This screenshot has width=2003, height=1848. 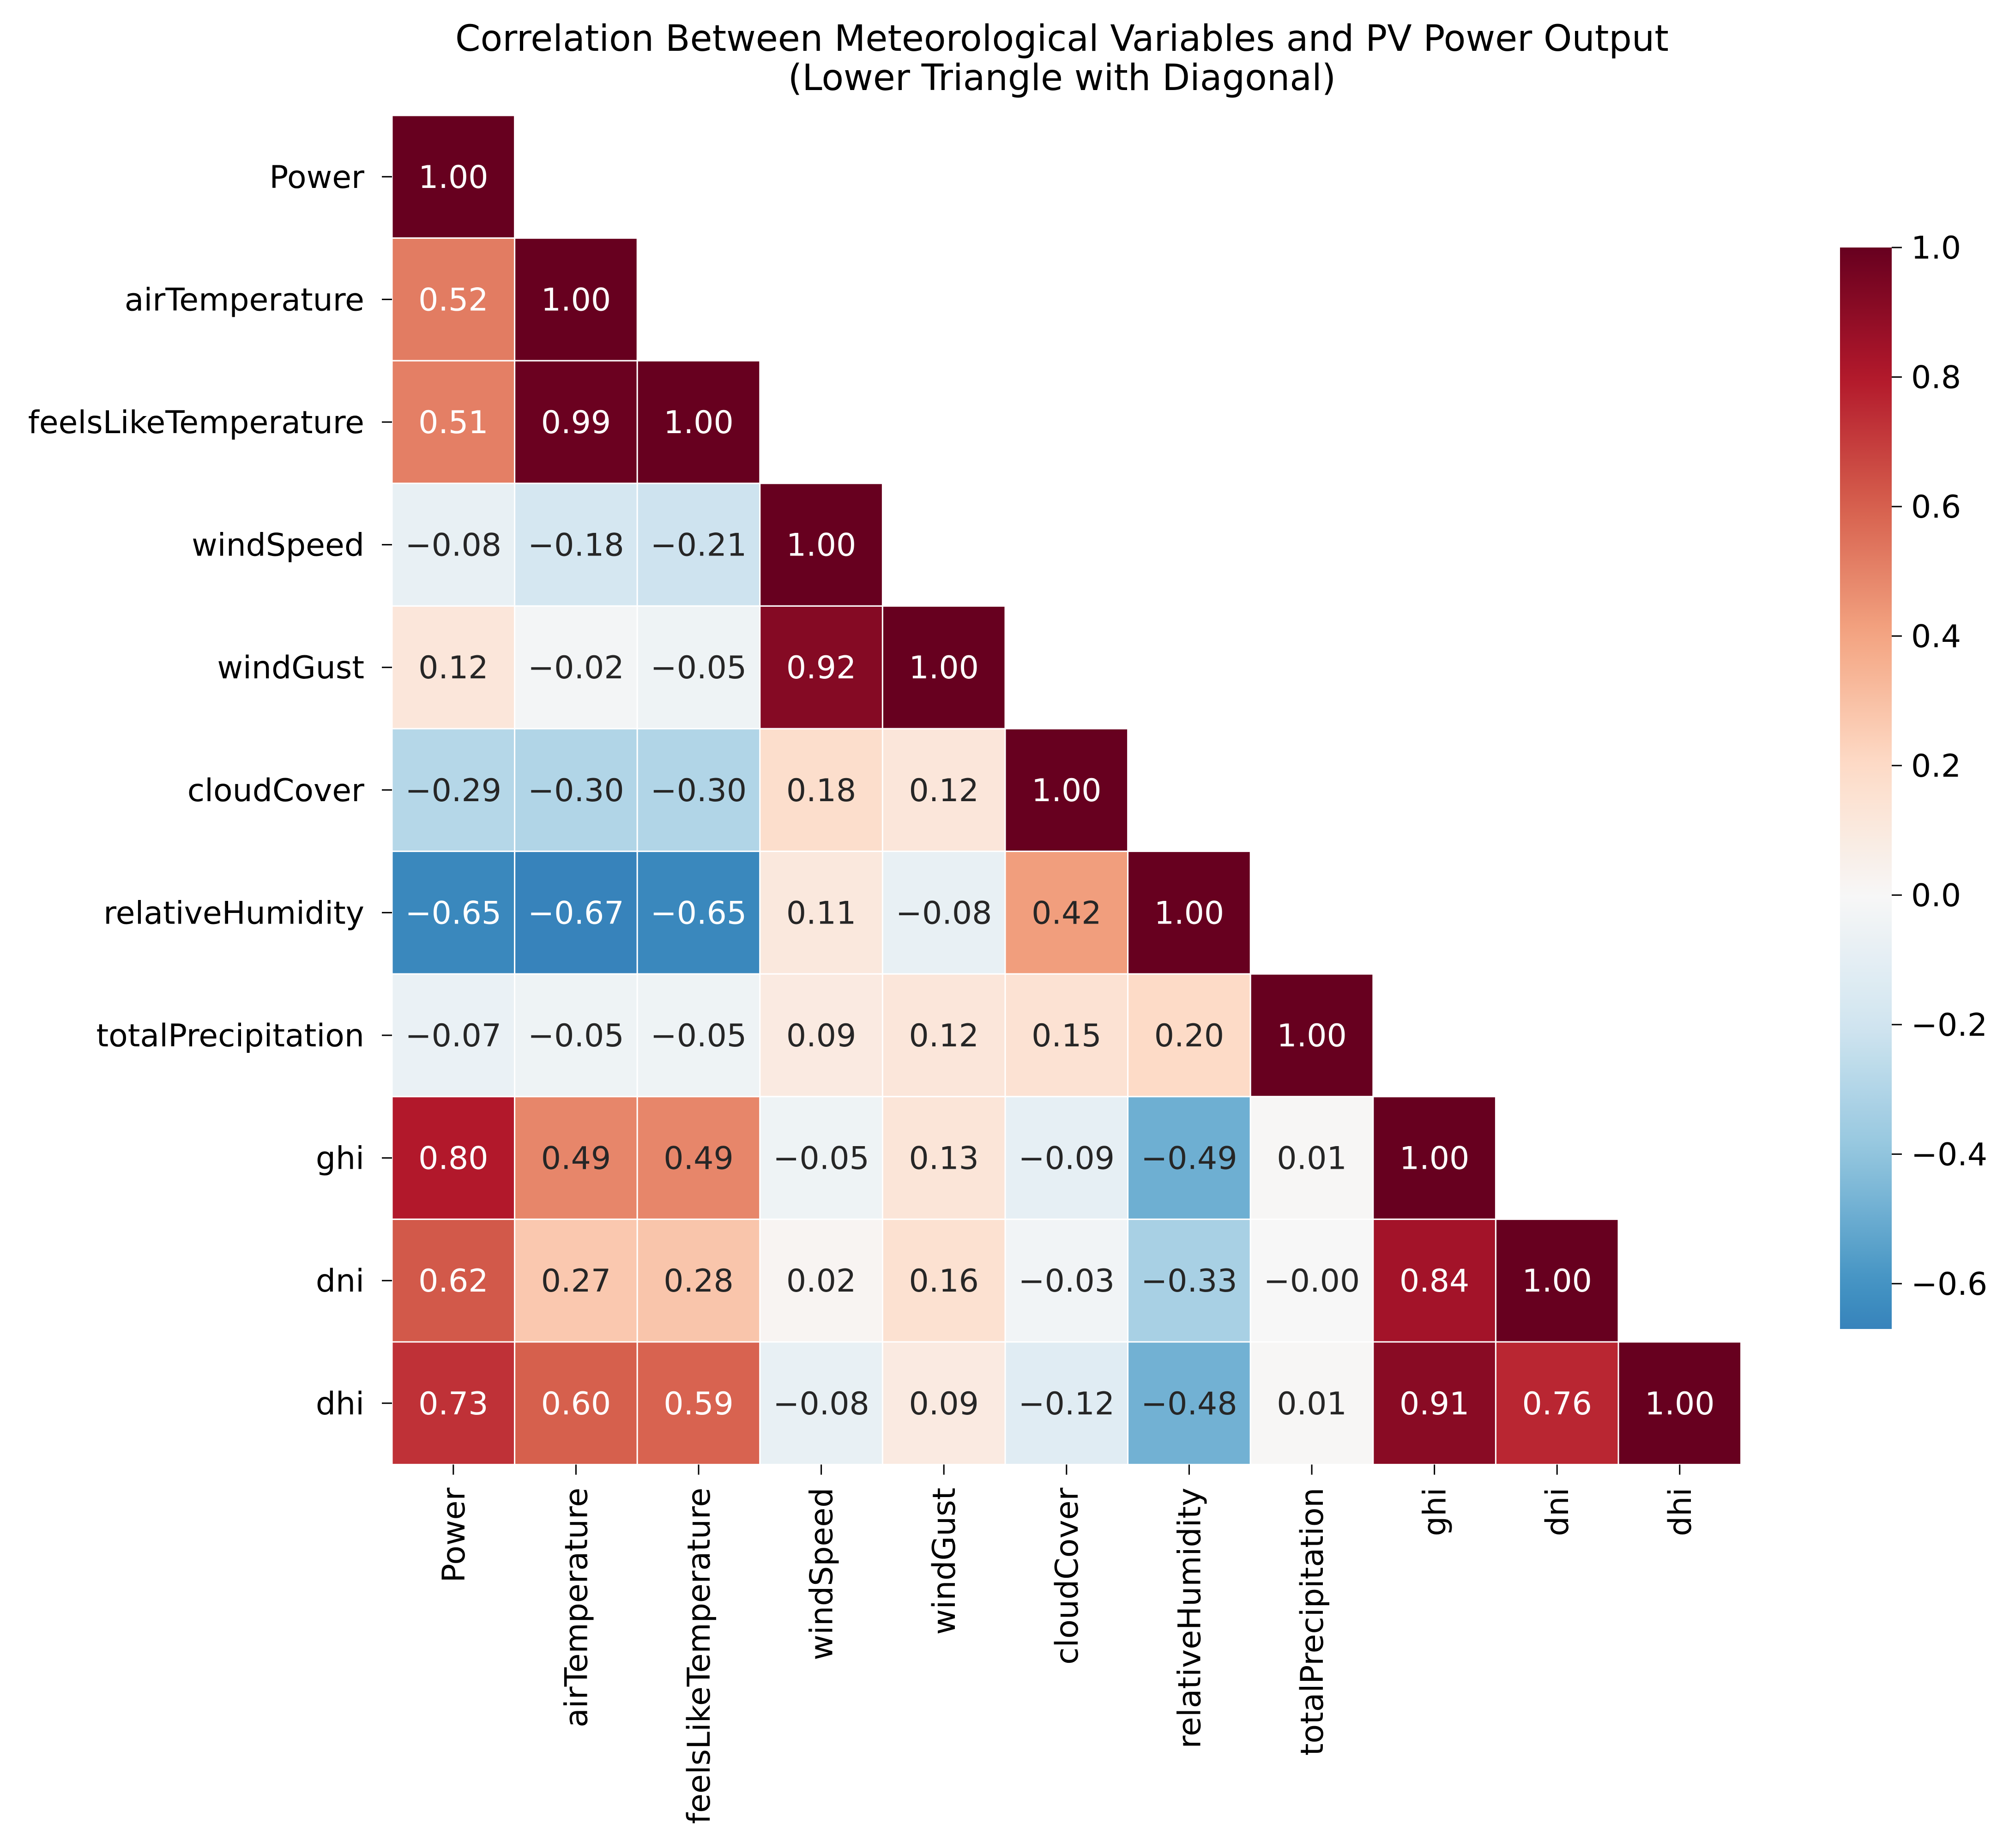 What do you see at coordinates (699, 423) in the screenshot?
I see `cell-value-feelsLikeTemperature-feelsLikeTemperature: 1.00` at bounding box center [699, 423].